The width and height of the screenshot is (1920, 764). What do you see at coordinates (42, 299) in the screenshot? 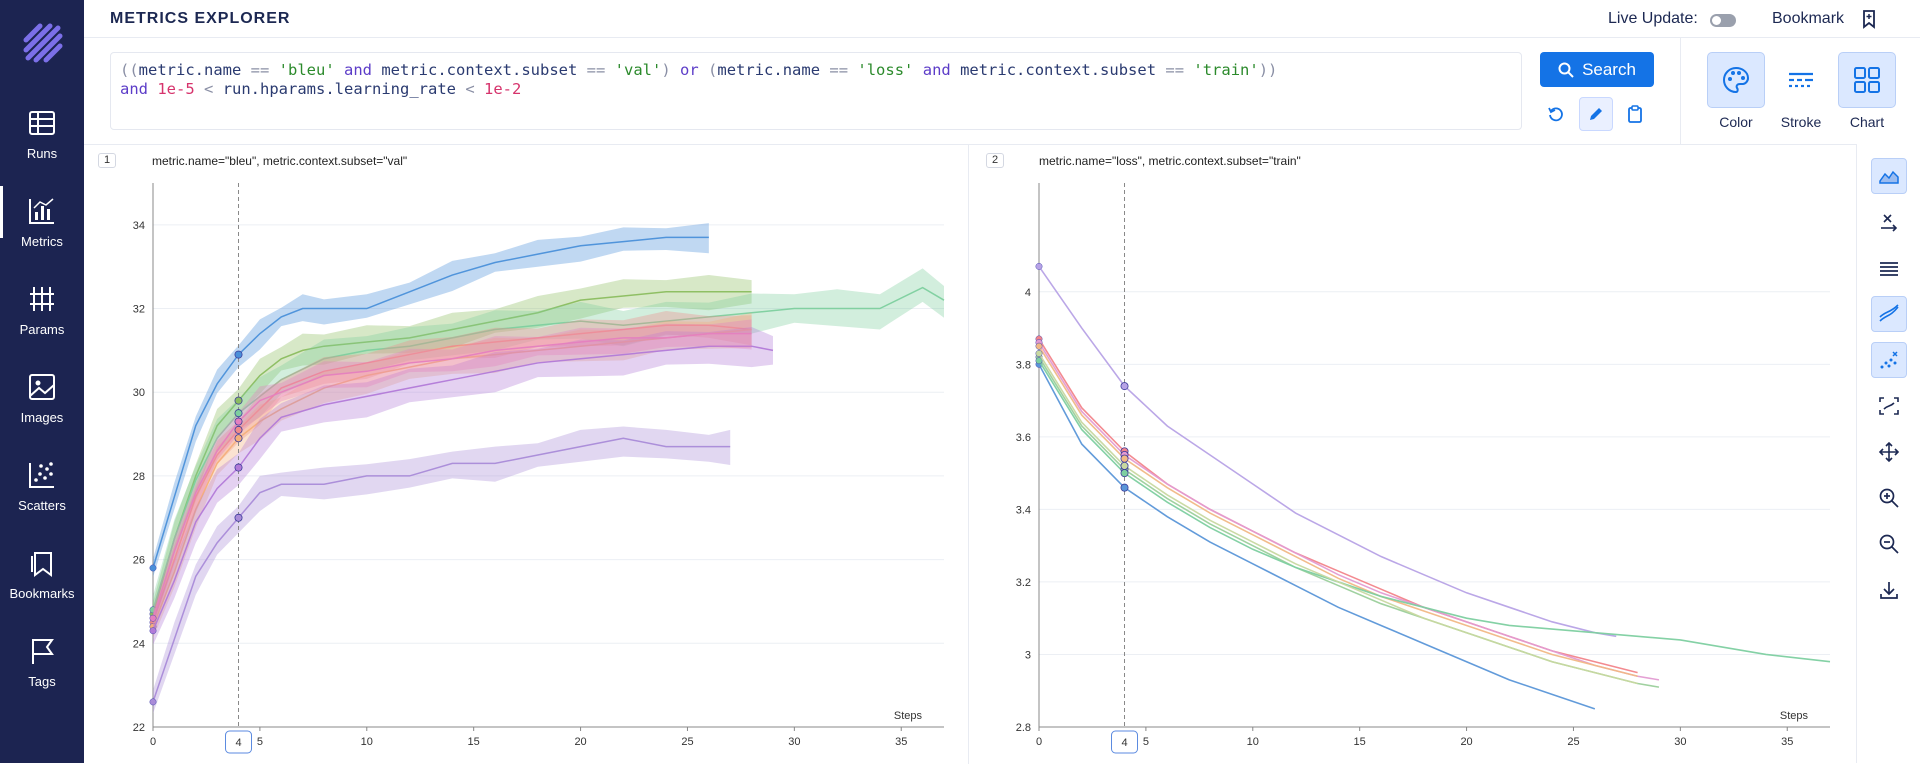
I see `params-icon` at bounding box center [42, 299].